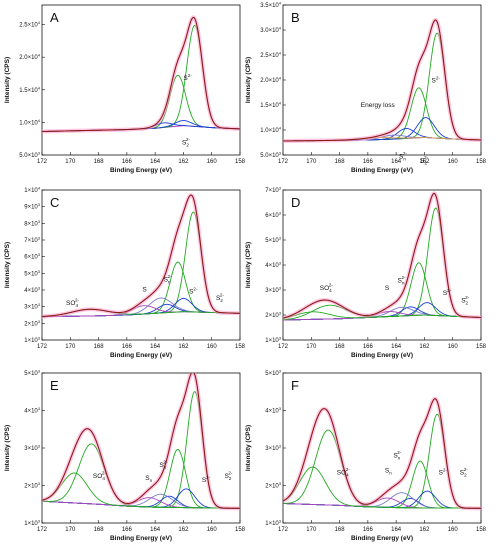 Image resolution: width=504 pixels, height=550 pixels. Describe the element at coordinates (32, 206) in the screenshot. I see `y-tick-label: 9×10³` at that location.